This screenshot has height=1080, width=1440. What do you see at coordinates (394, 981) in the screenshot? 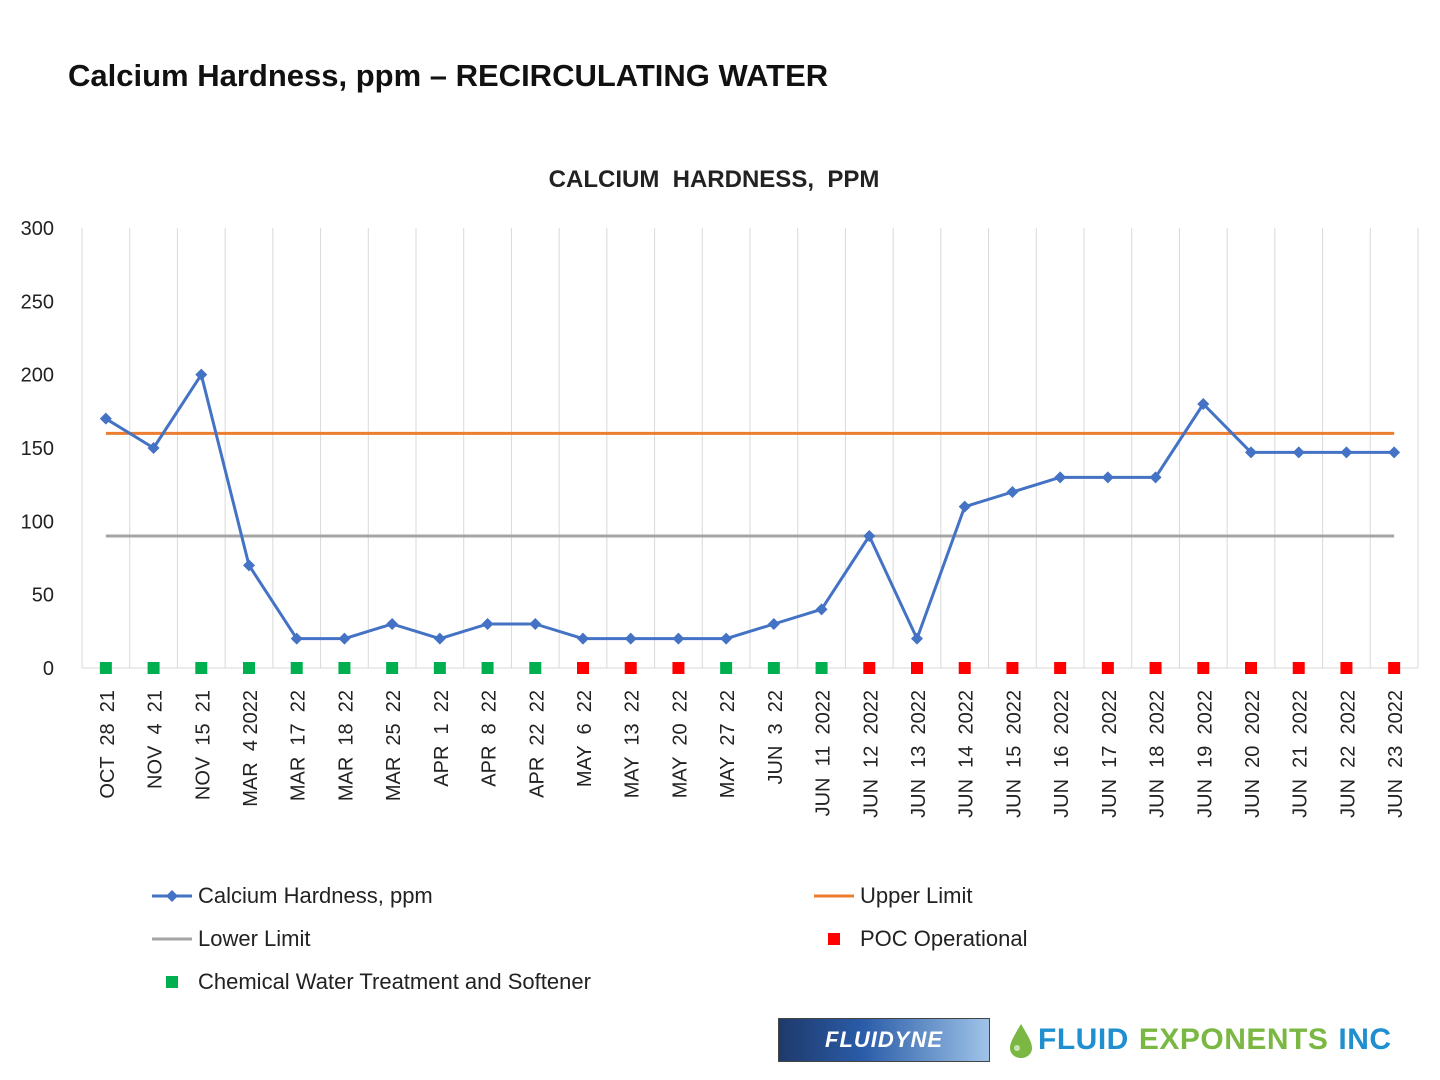
I see `legend-label-chemical: Chemical Water Treatment and Softener` at bounding box center [394, 981].